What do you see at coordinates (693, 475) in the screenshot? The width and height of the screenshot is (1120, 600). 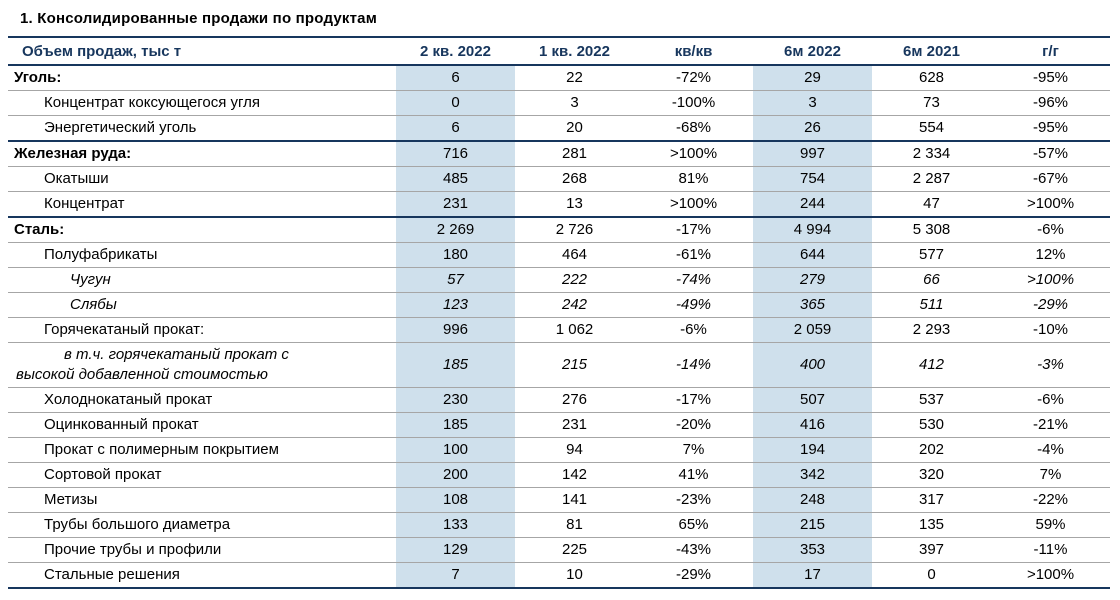 I see `value-cell: 41%` at bounding box center [693, 475].